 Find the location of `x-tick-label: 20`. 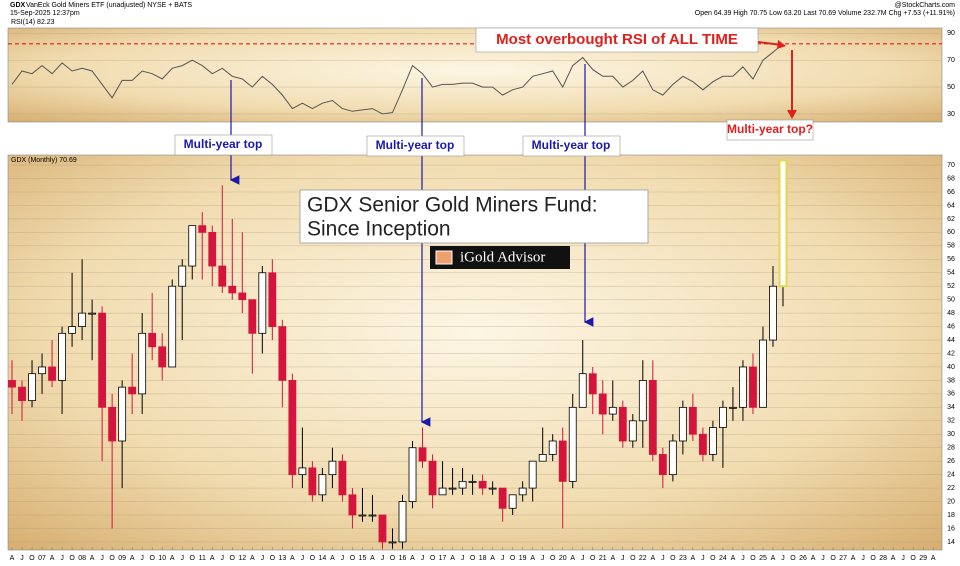

x-tick-label: 20 is located at coordinates (563, 558).